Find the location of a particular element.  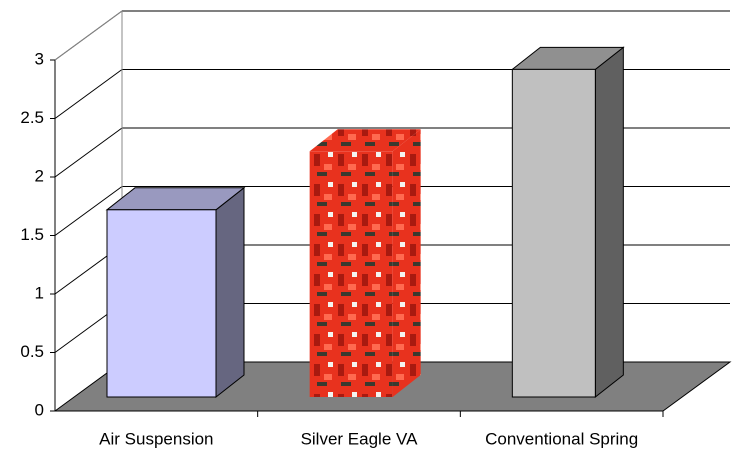

y-tick-label: 1.5 is located at coordinates (32, 234).